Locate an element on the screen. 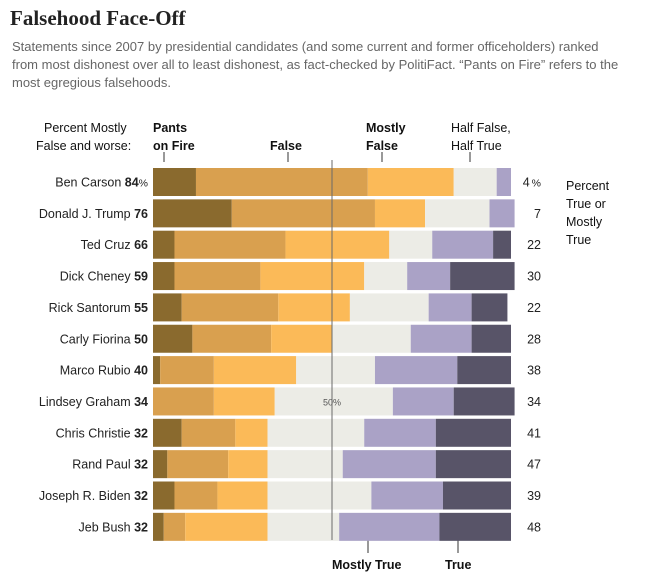 The height and width of the screenshot is (575, 649). candidate-name: Ted Cruz is located at coordinates (108, 245).